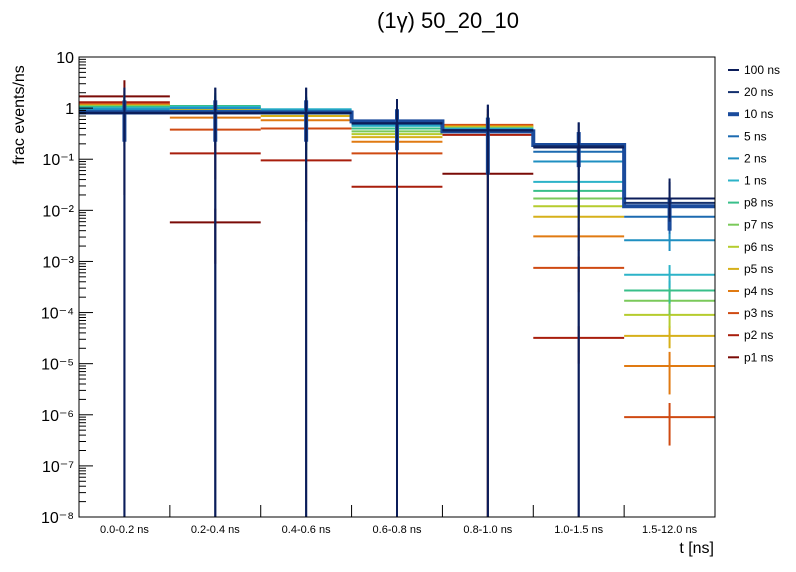 This screenshot has width=796, height=572. I want to click on legend-label: p6 ns, so click(758, 247).